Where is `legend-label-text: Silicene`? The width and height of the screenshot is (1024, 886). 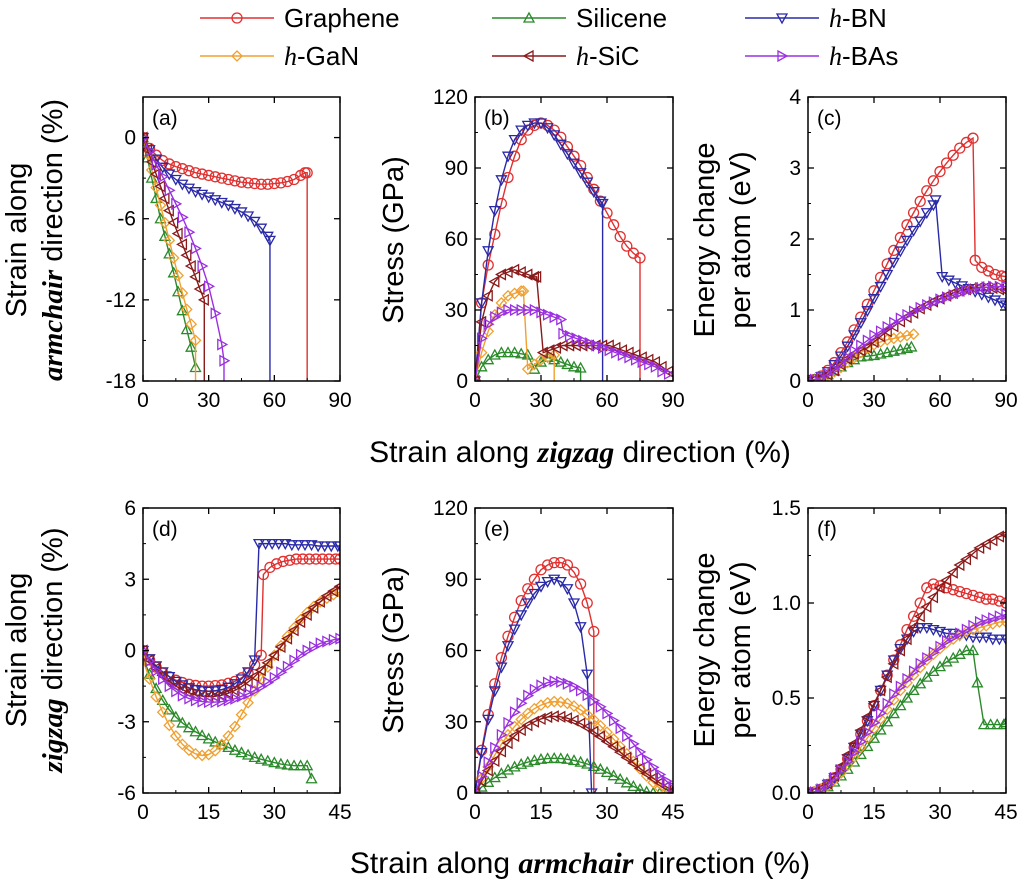 legend-label-text: Silicene is located at coordinates (621, 18).